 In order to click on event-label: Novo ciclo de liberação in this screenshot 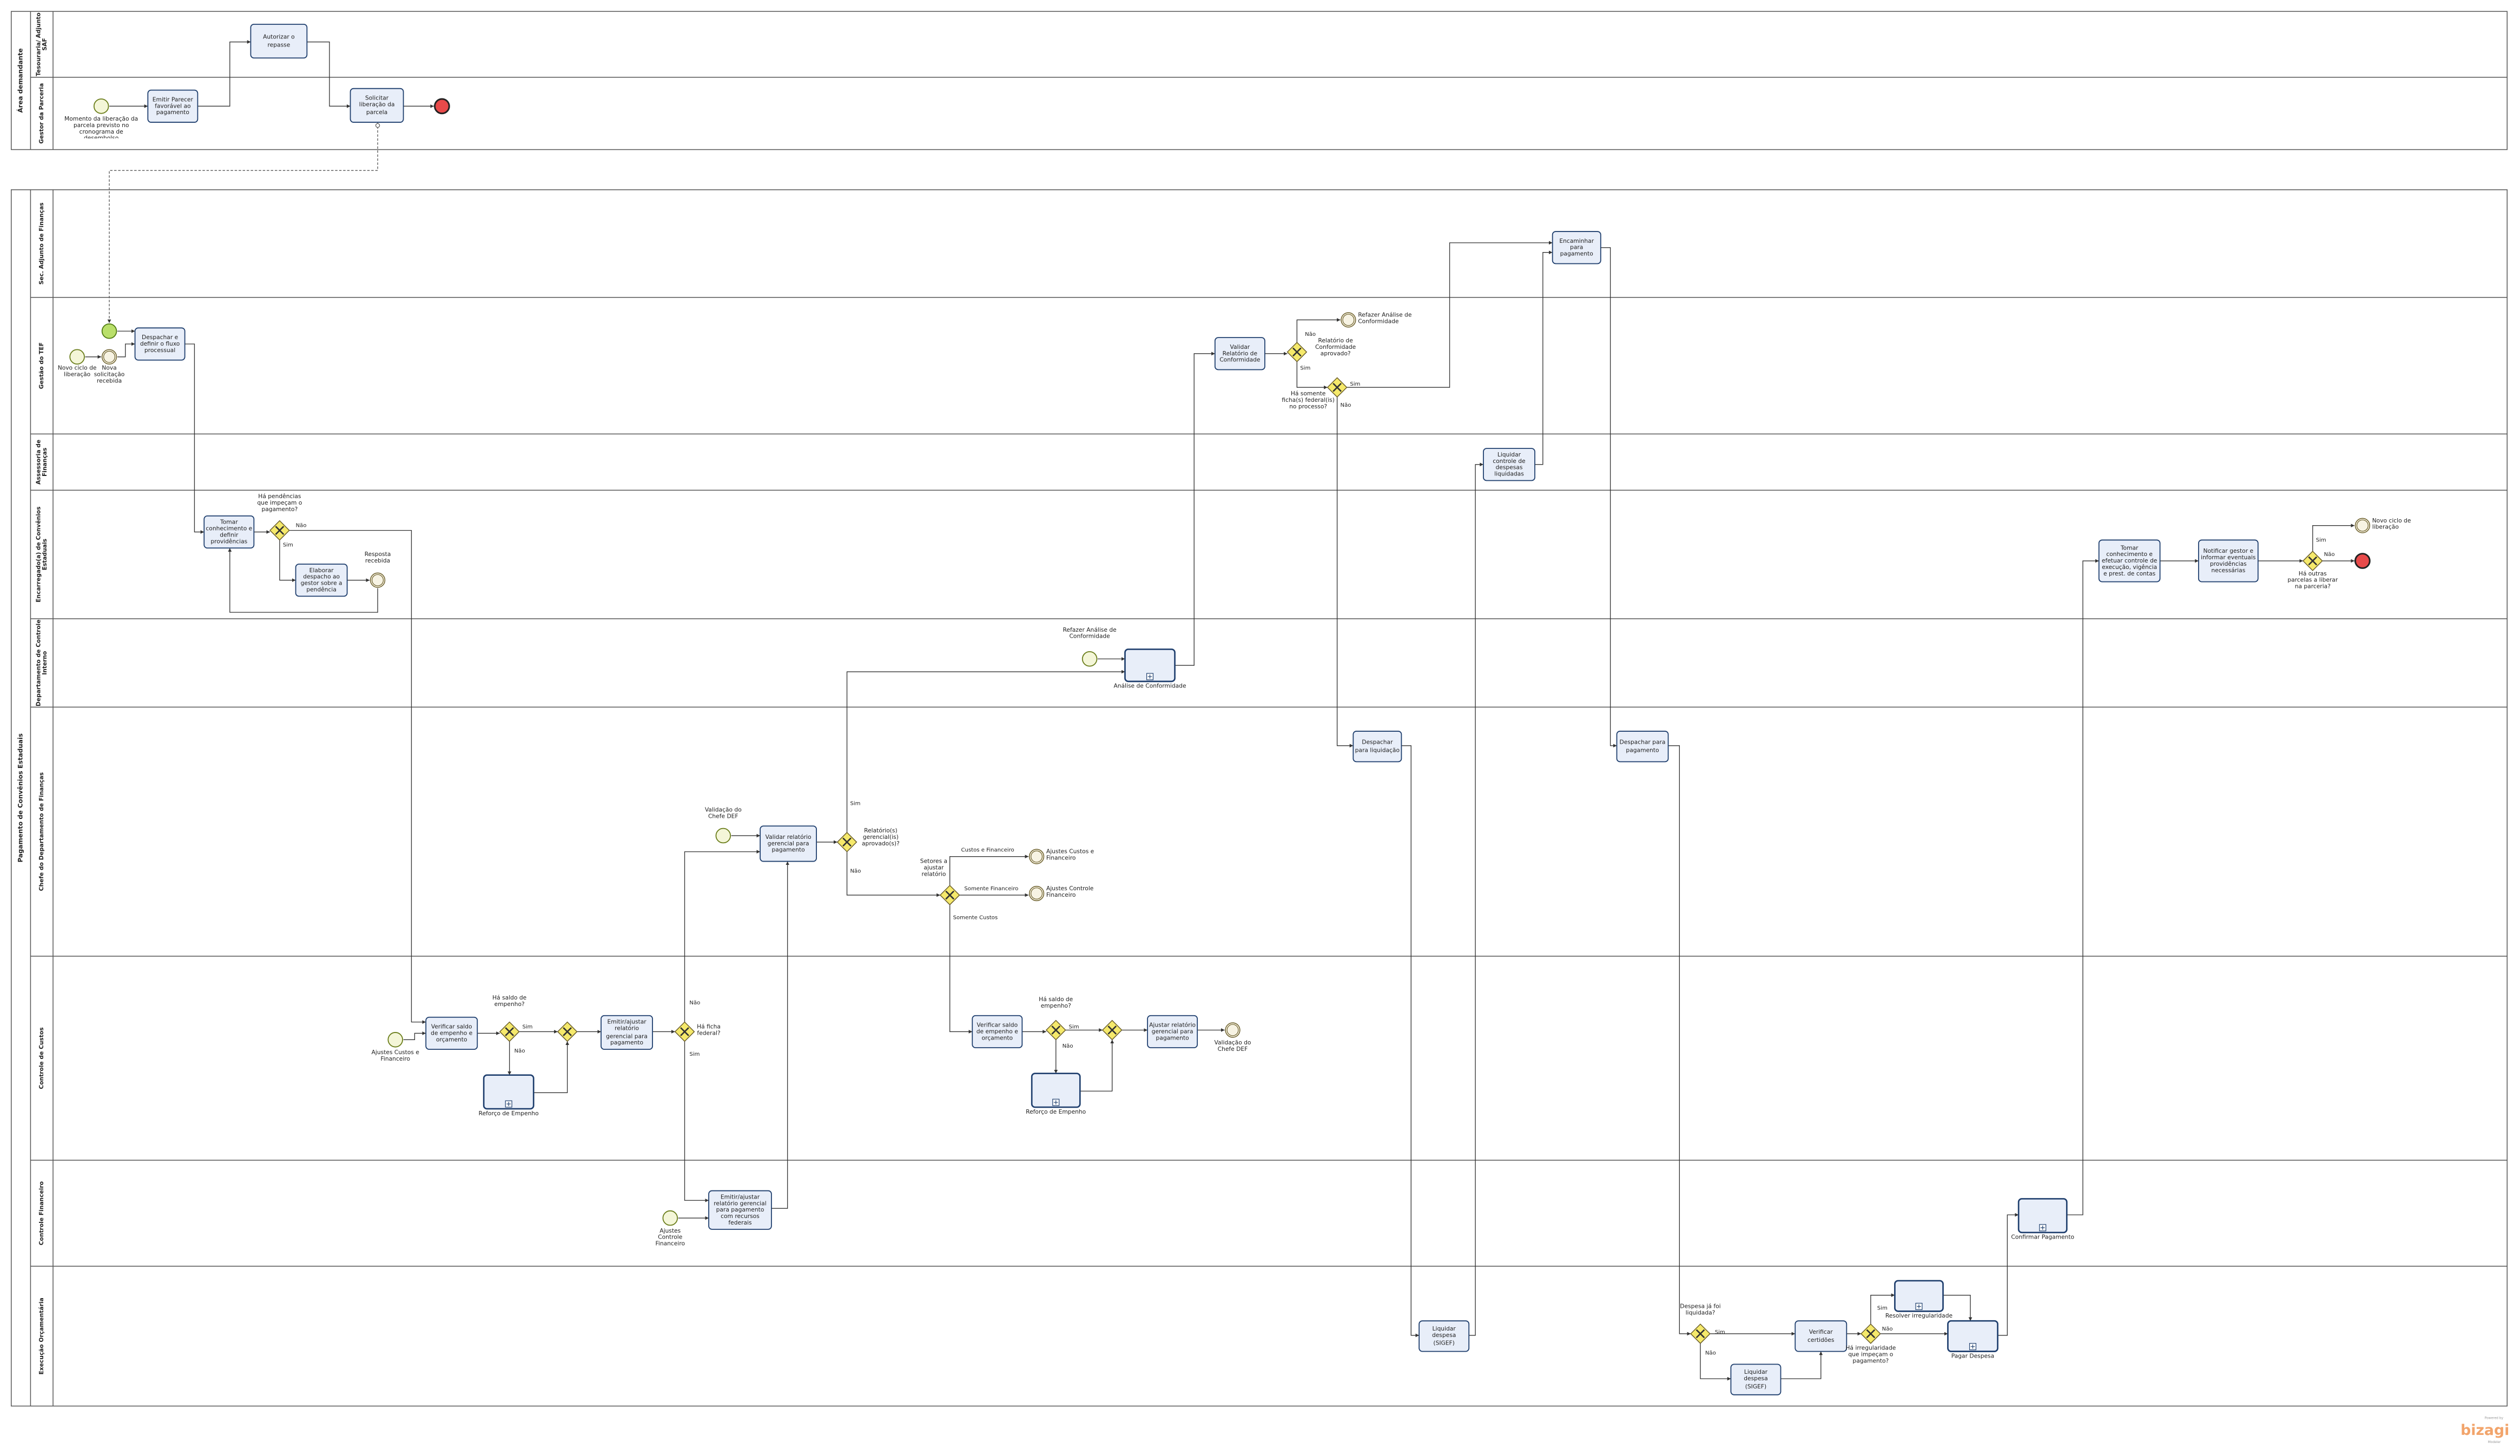, I will do `click(77, 371)`.